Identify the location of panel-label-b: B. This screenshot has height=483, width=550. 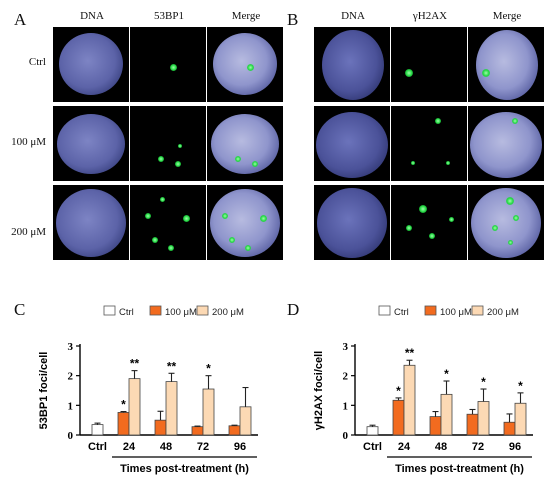
(293, 19).